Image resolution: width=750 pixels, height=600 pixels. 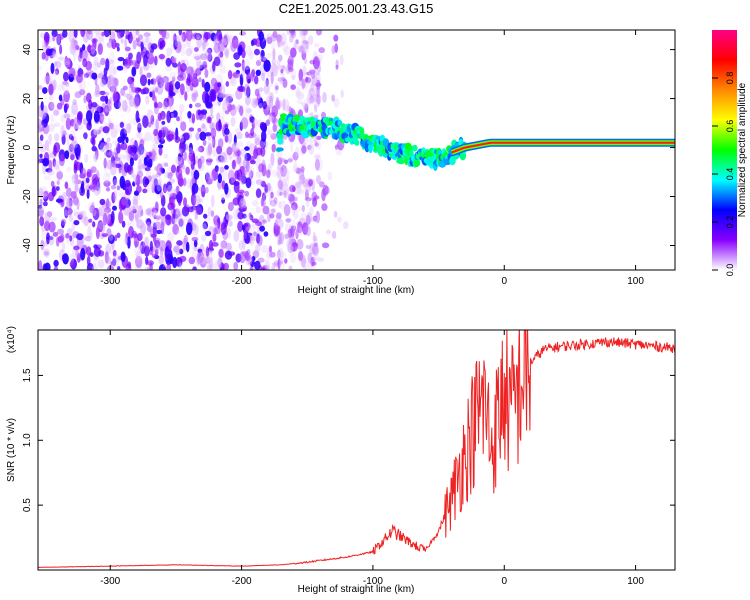 What do you see at coordinates (356, 589) in the screenshot?
I see `snr-xlabel: Height of straight line (km)` at bounding box center [356, 589].